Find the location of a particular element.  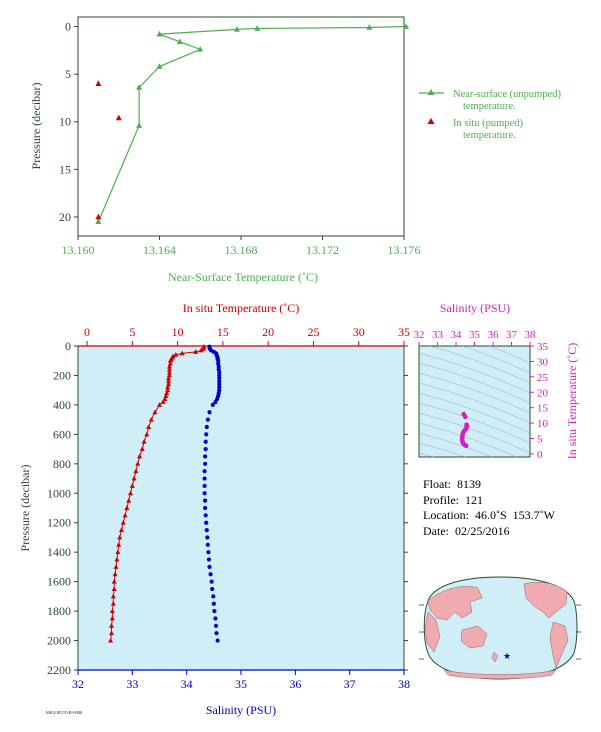

map-land-new-zealand is located at coordinates (495, 657).